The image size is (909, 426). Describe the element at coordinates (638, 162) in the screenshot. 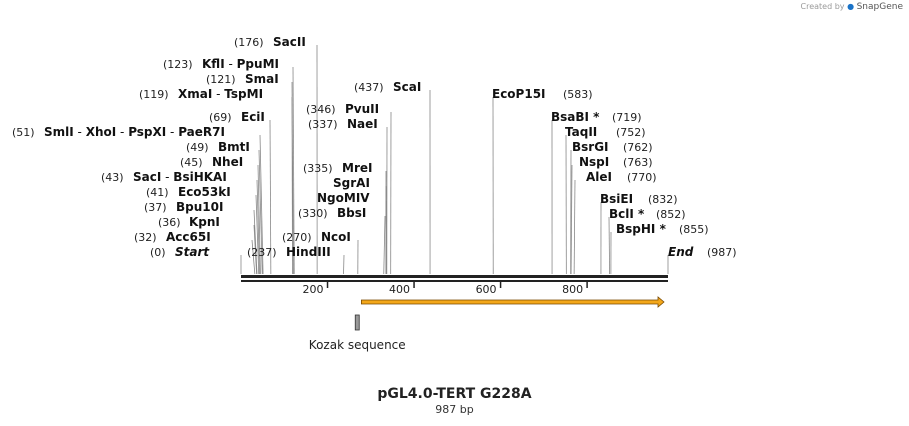

I see `enzyme-position-nspi: (763)` at that location.